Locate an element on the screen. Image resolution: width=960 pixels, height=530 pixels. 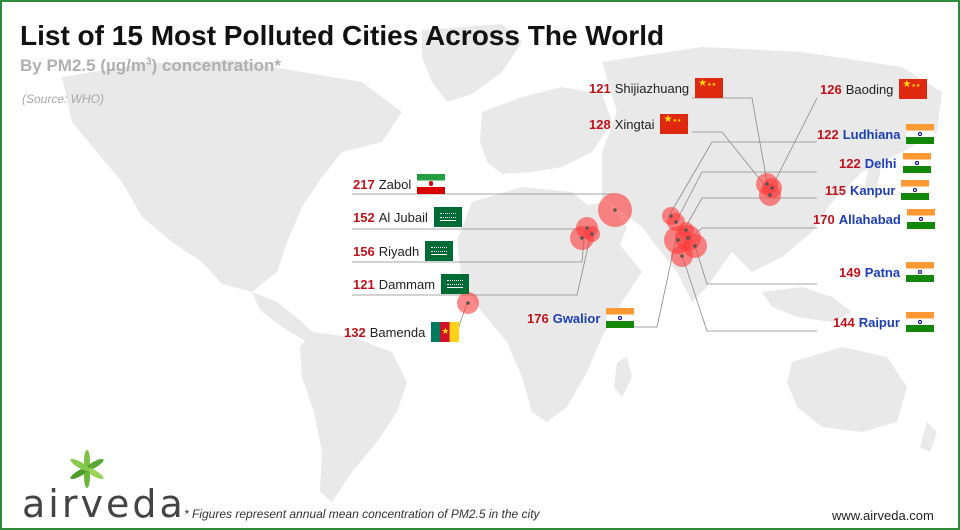
leader-gwalior is located at coordinates (655, 280).